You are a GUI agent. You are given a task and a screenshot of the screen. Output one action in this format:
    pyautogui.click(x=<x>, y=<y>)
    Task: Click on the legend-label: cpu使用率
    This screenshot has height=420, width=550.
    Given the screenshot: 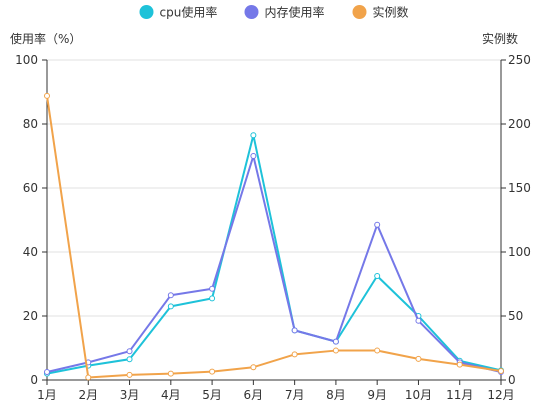 What is the action you would take?
    pyautogui.click(x=189, y=12)
    